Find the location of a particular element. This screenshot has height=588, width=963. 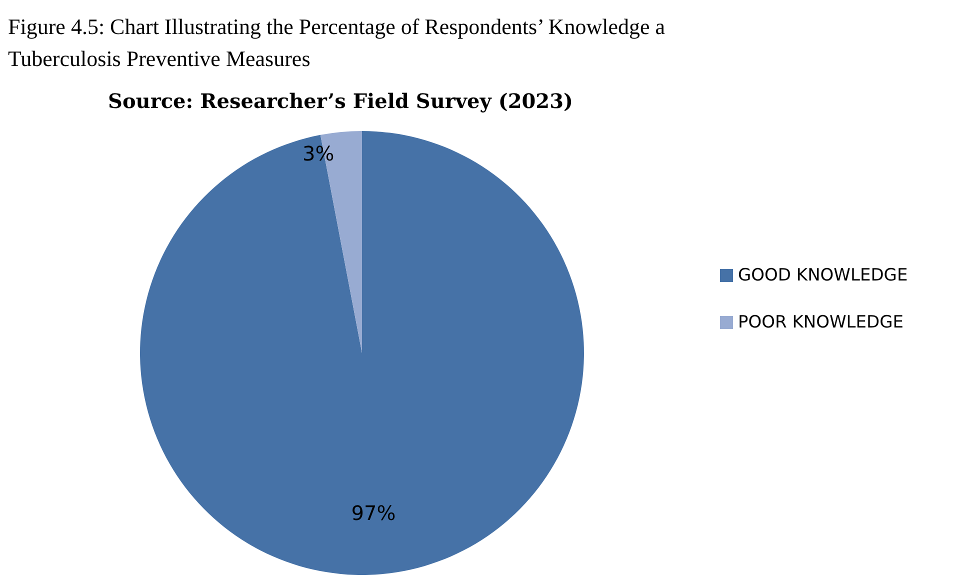

data-label: 97% is located at coordinates (373, 513).